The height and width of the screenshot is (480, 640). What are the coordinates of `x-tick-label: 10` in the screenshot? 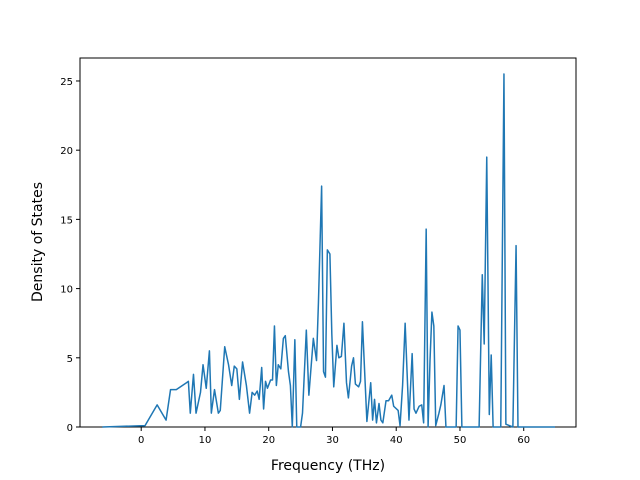 It's located at (205, 440).